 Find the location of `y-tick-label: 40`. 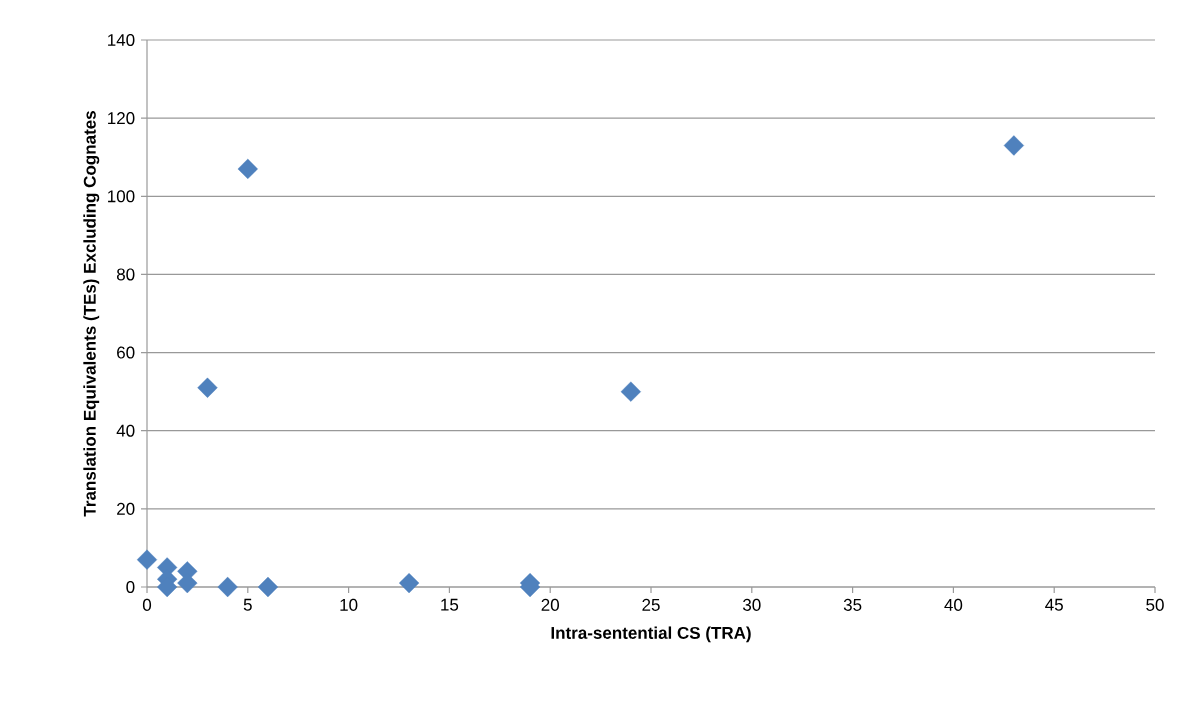

y-tick-label: 40 is located at coordinates (125, 430).